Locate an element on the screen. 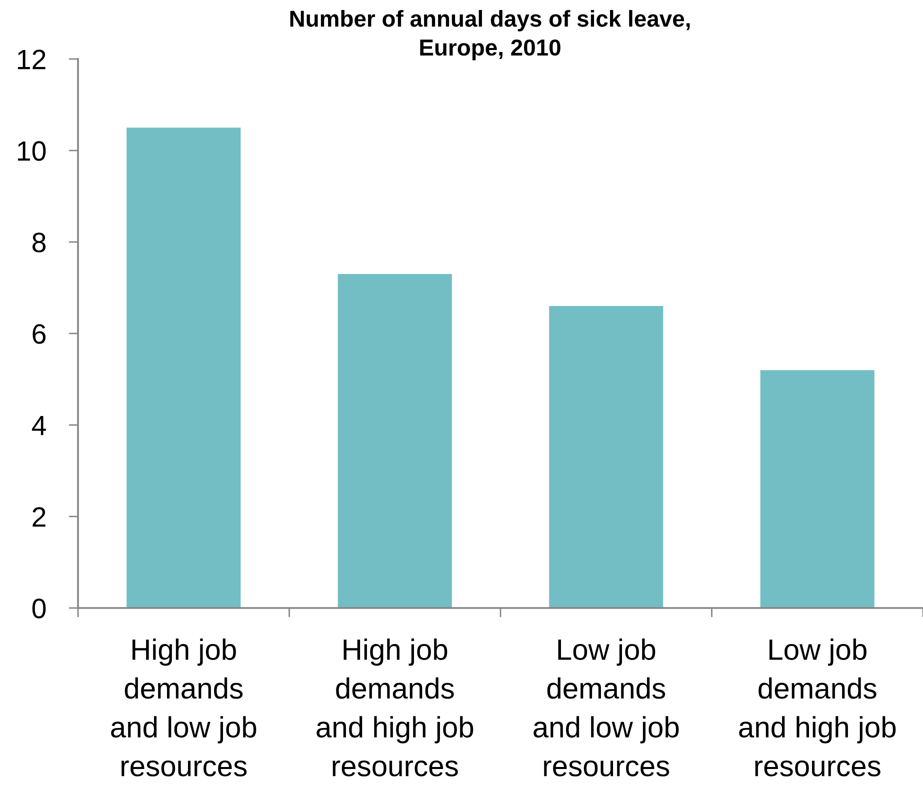 The height and width of the screenshot is (785, 923). x-tick-label: Low job demands and high job resources is located at coordinates (817, 707).